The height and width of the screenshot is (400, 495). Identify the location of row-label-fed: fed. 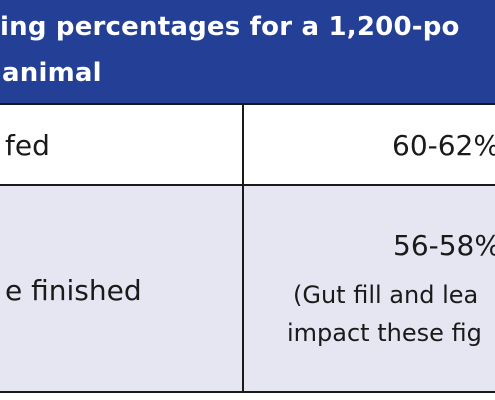
(27, 145).